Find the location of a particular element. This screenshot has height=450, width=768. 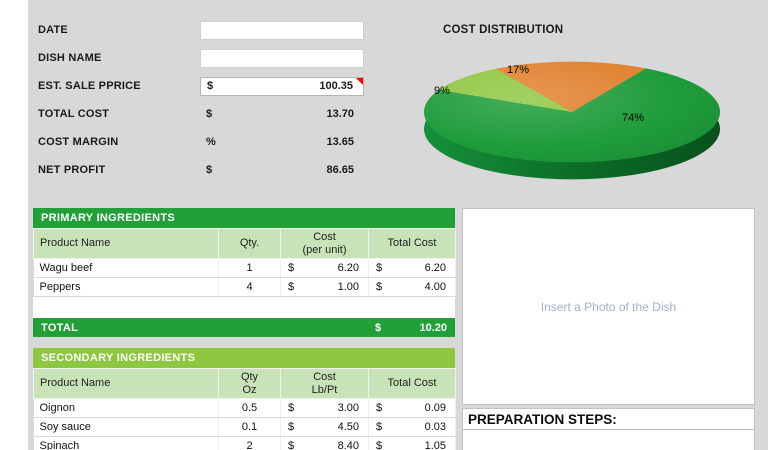

pie-label-17: 17% is located at coordinates (518, 70).